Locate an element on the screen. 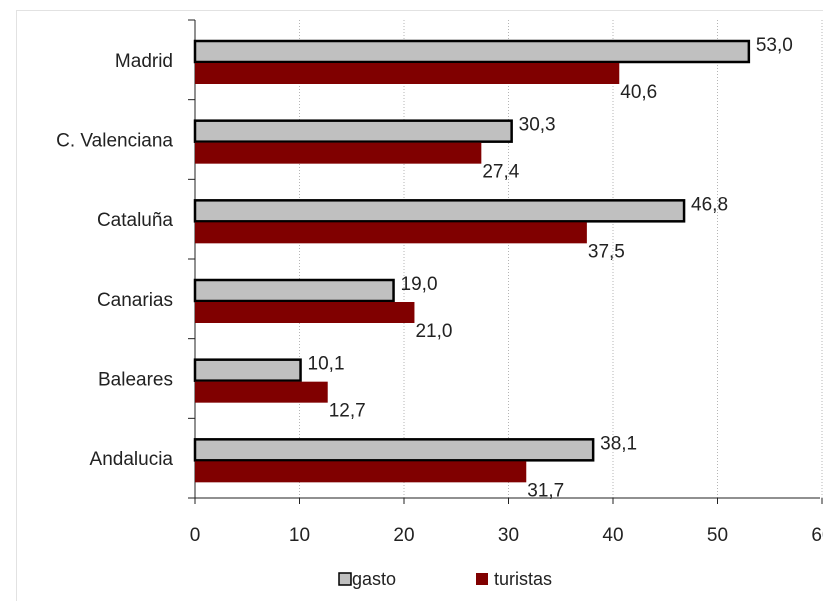 This screenshot has width=823, height=601. category-label: Baleares is located at coordinates (135, 380).